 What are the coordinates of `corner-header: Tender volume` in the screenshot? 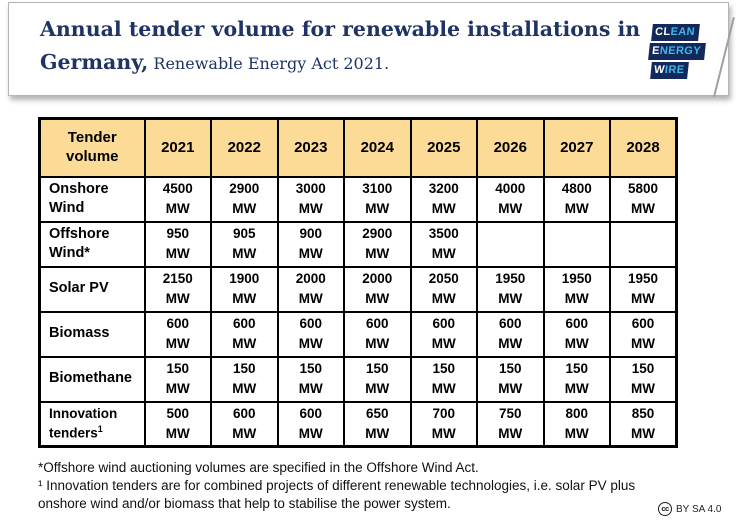 It's located at (92, 147).